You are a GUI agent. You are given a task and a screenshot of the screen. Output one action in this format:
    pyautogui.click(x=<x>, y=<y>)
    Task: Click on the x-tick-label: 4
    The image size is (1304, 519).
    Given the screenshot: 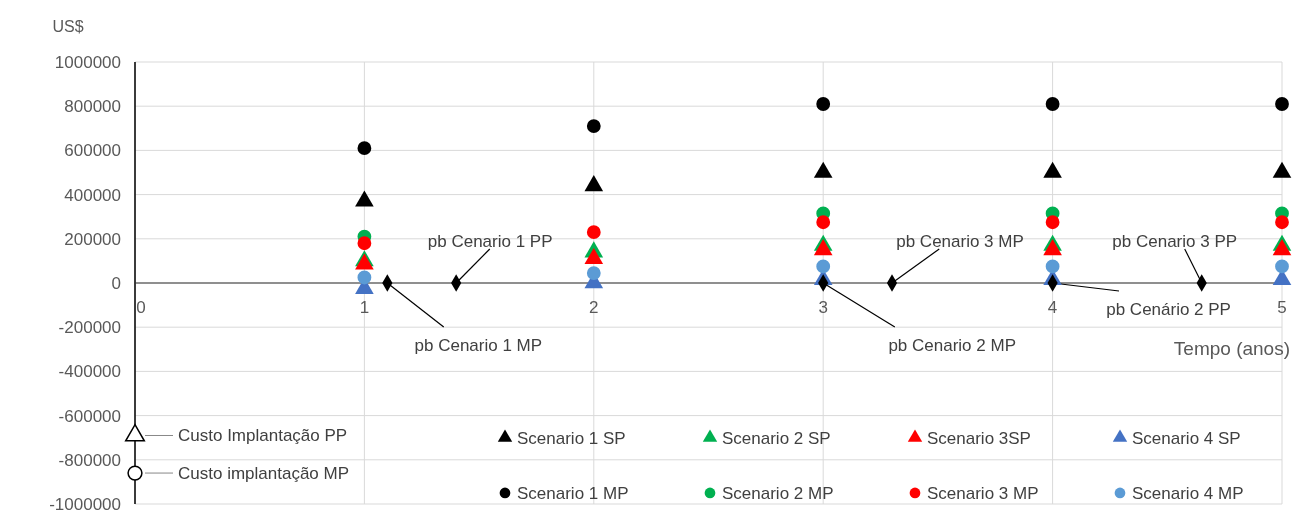 What is the action you would take?
    pyautogui.click(x=1052, y=307)
    